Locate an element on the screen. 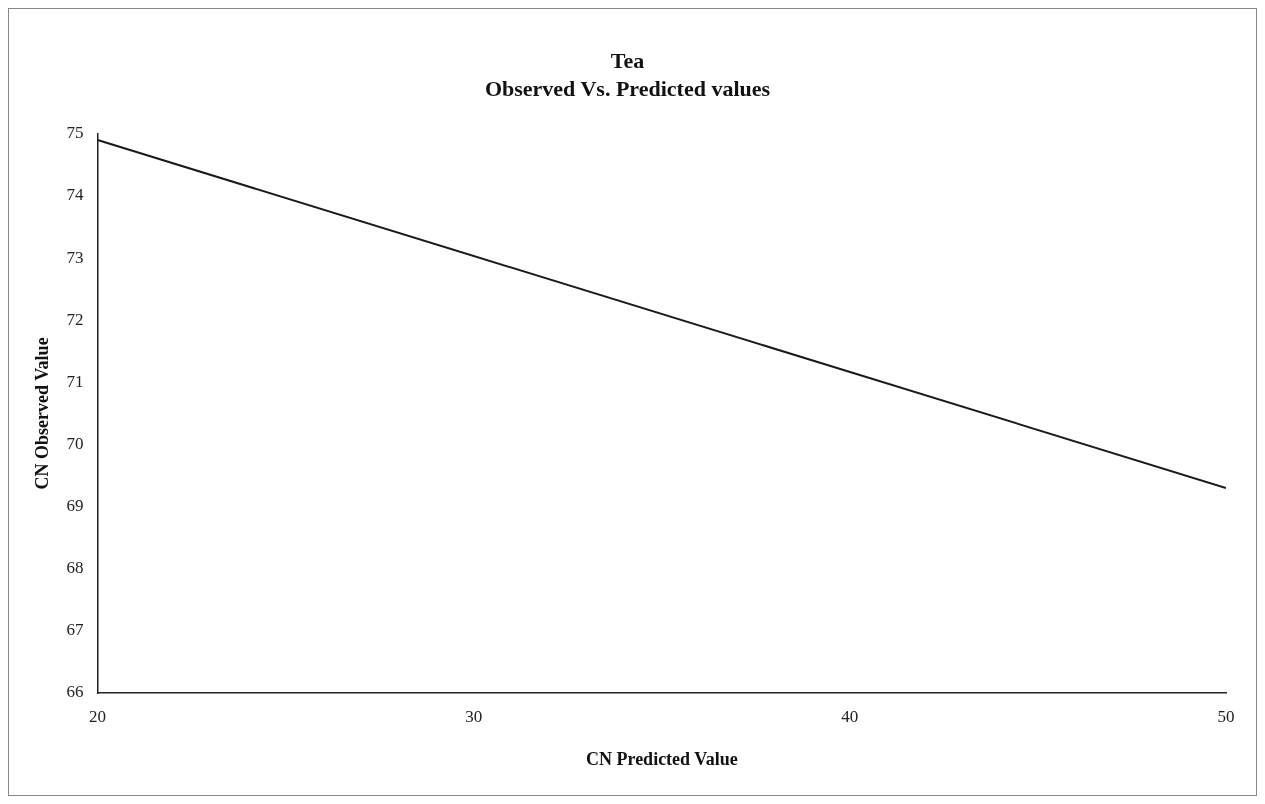 The width and height of the screenshot is (1265, 804). y-tick-label: 67 is located at coordinates (75, 630).